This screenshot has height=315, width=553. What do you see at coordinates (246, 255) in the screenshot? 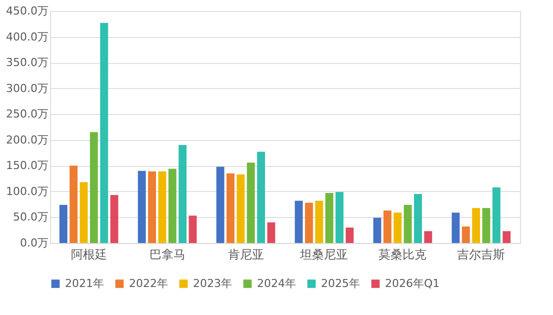
I see `x-tick-label: 肯尼亚` at bounding box center [246, 255].